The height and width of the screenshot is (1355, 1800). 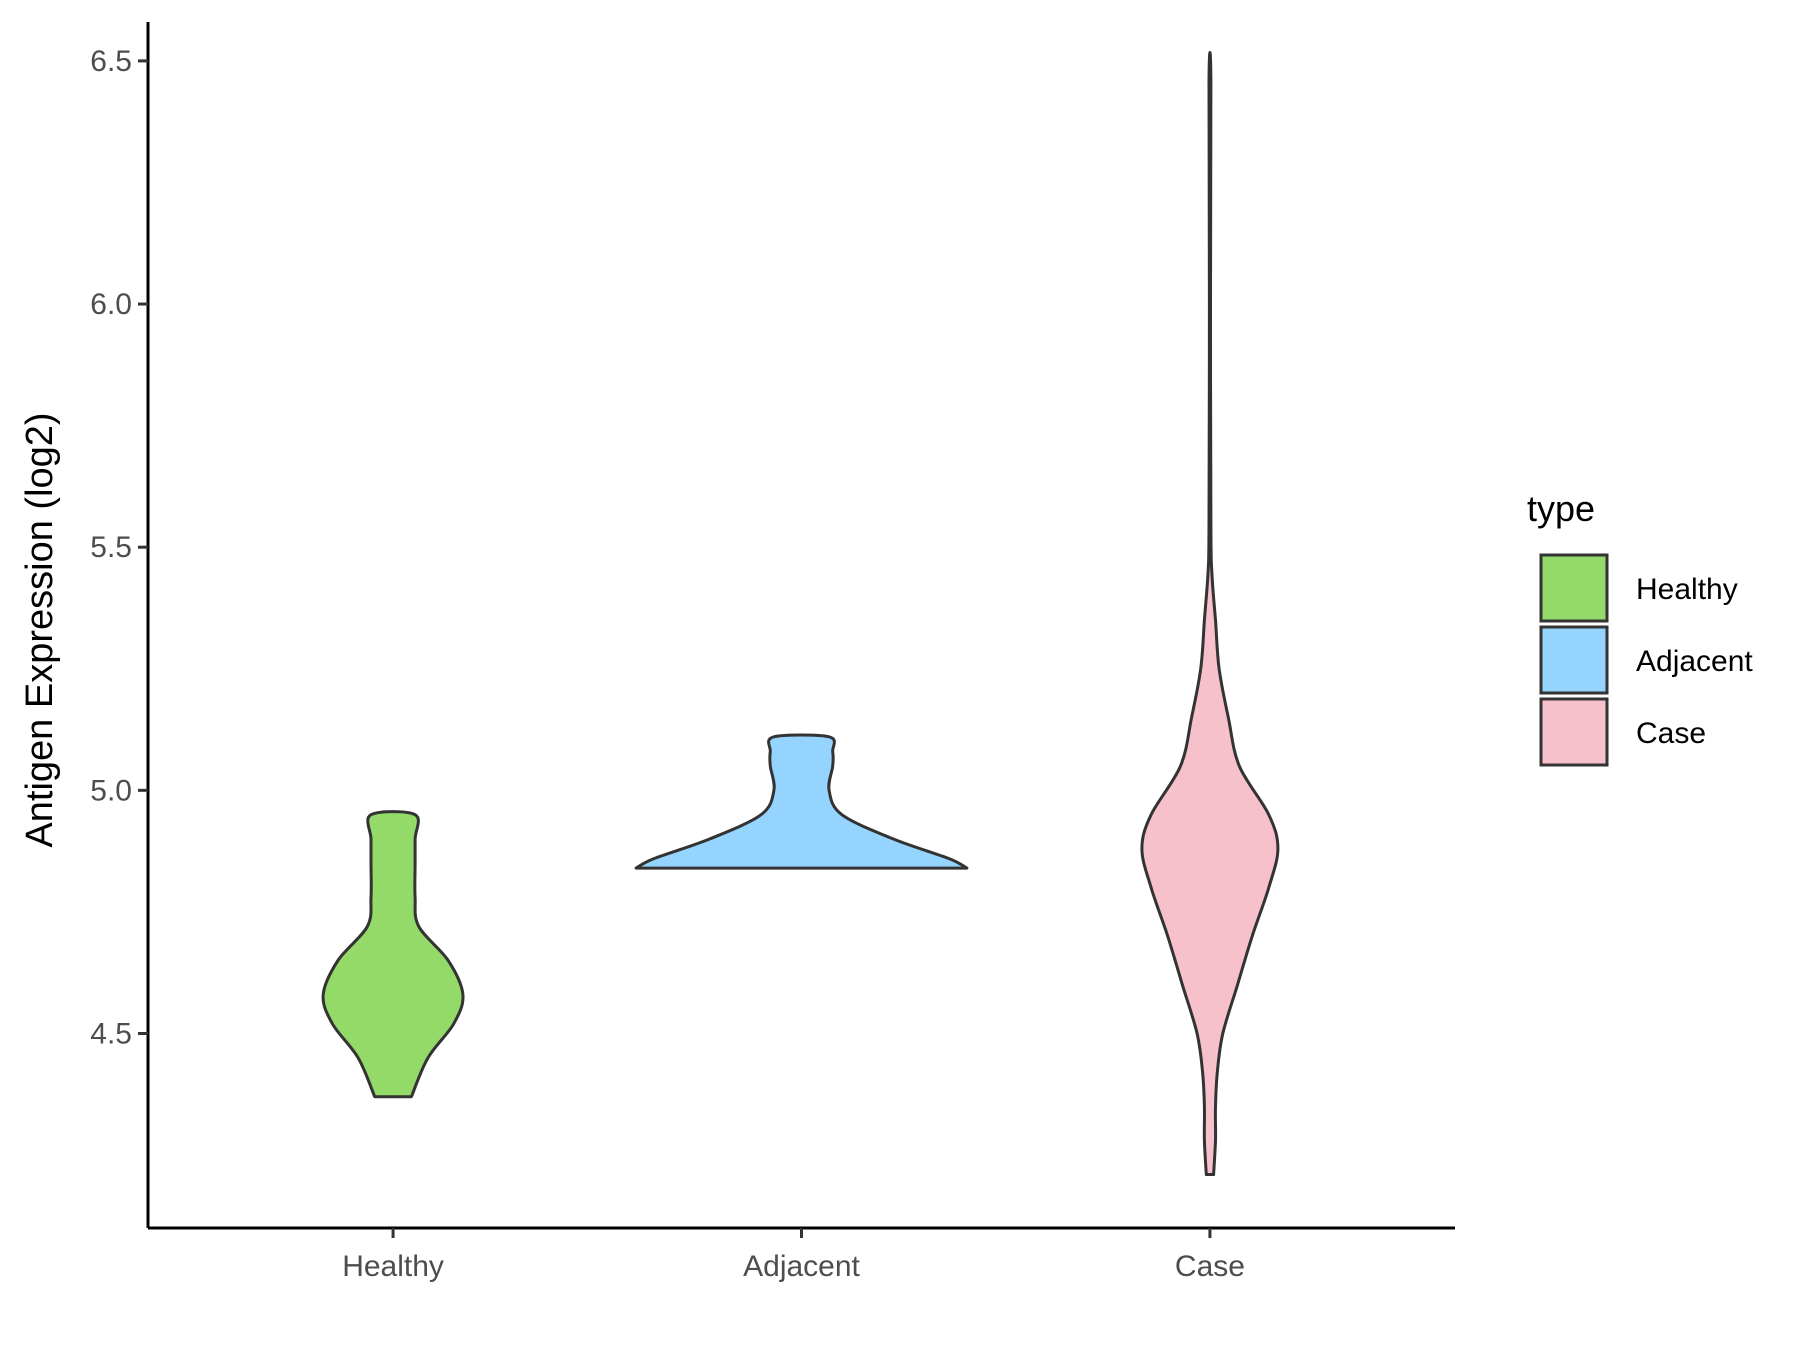 I want to click on y-tick-label: 5.5, so click(x=111, y=547).